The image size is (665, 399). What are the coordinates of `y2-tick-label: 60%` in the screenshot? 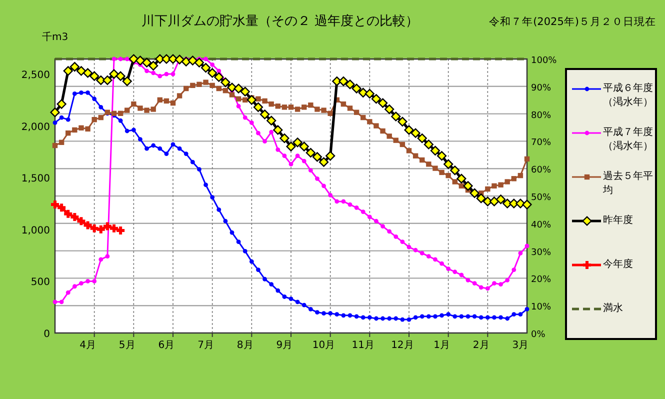 It's located at (541, 171).